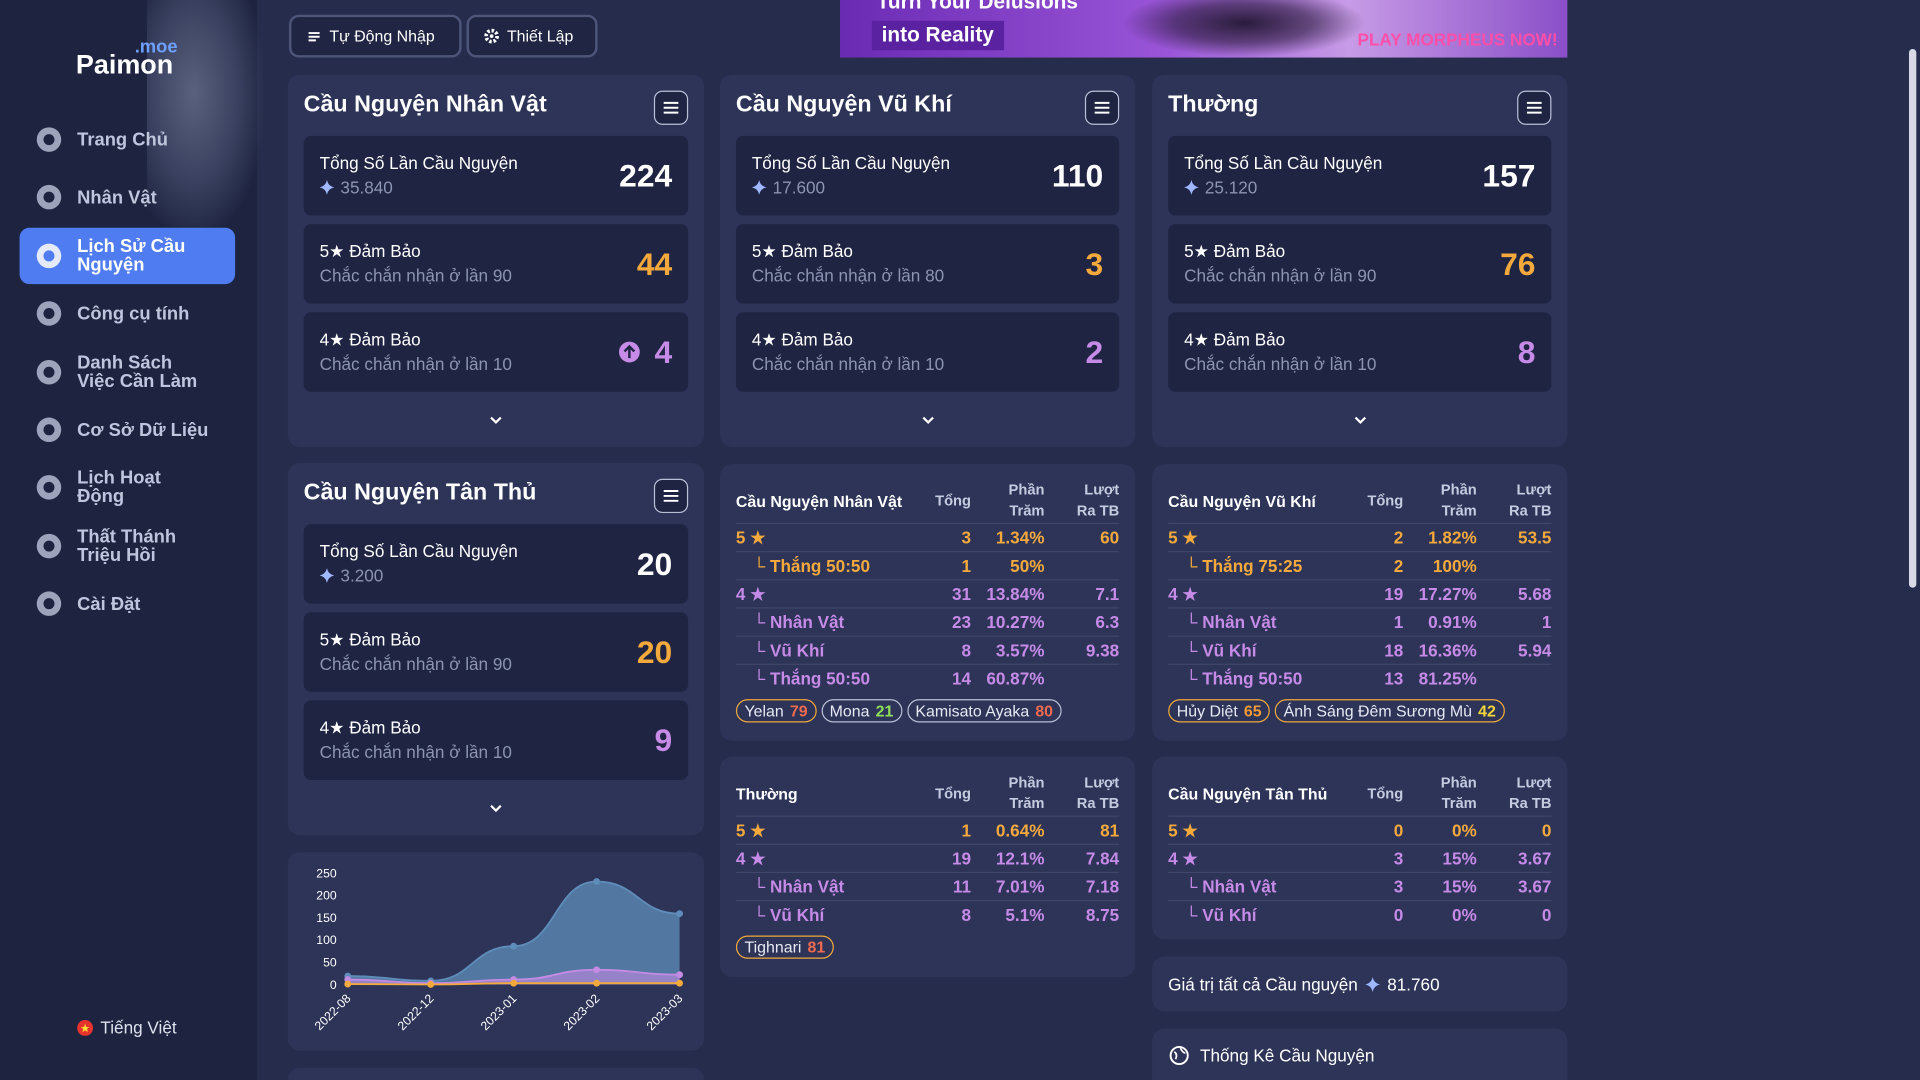  I want to click on cell: 14, so click(961, 678).